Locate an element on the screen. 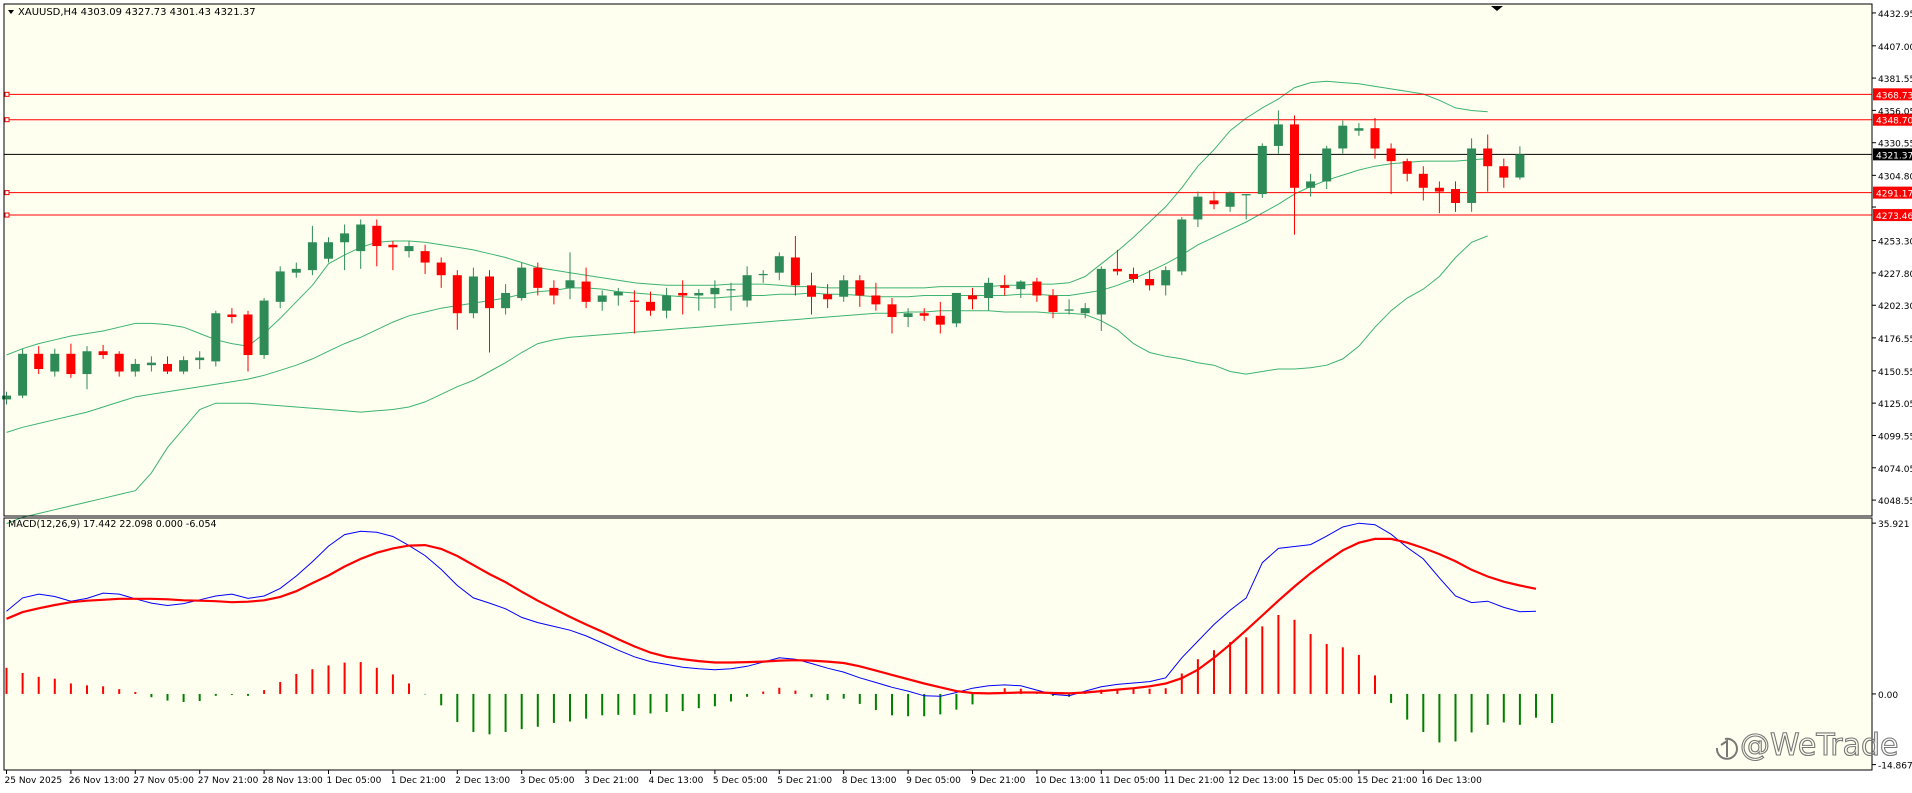  wetrade-logo-icon is located at coordinates (1726, 748).